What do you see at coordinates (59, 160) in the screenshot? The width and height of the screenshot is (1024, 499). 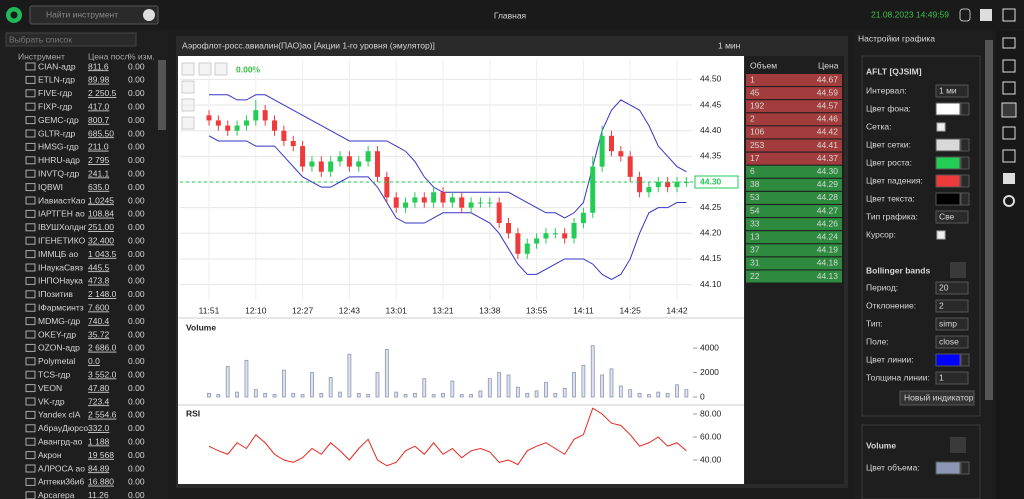 I see `instrument-name: HHRU-адр` at bounding box center [59, 160].